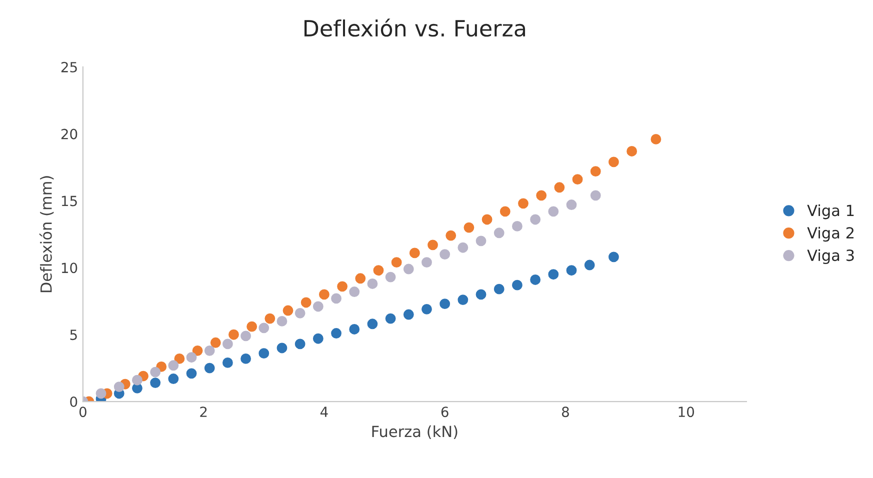 Image resolution: width=873 pixels, height=478 pixels. I want to click on x-tick-label: 10, so click(686, 412).